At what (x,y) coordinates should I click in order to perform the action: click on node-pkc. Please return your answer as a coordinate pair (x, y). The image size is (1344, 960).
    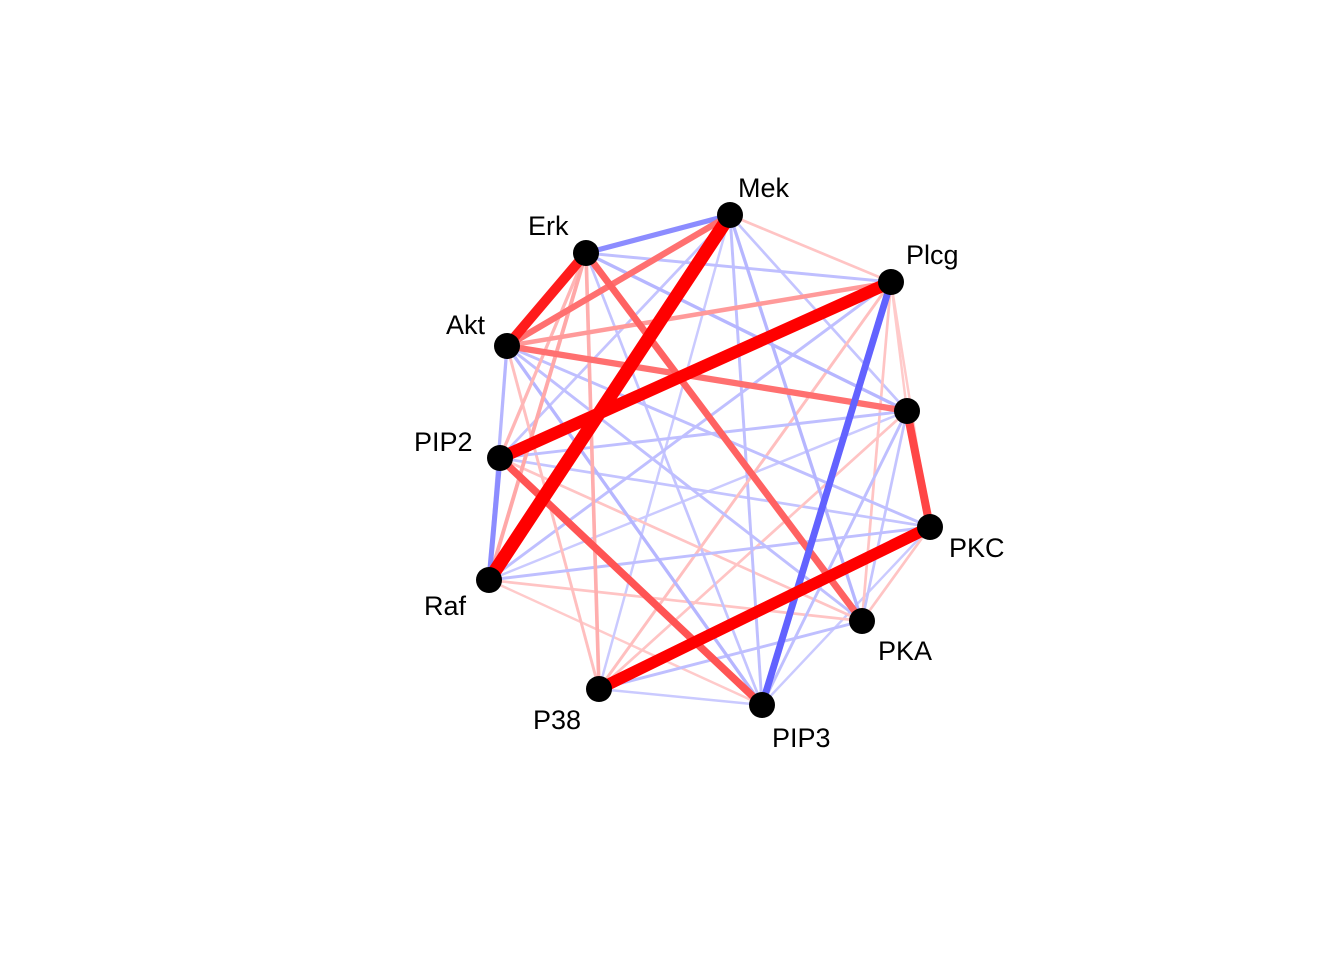
    Looking at the image, I should click on (930, 527).